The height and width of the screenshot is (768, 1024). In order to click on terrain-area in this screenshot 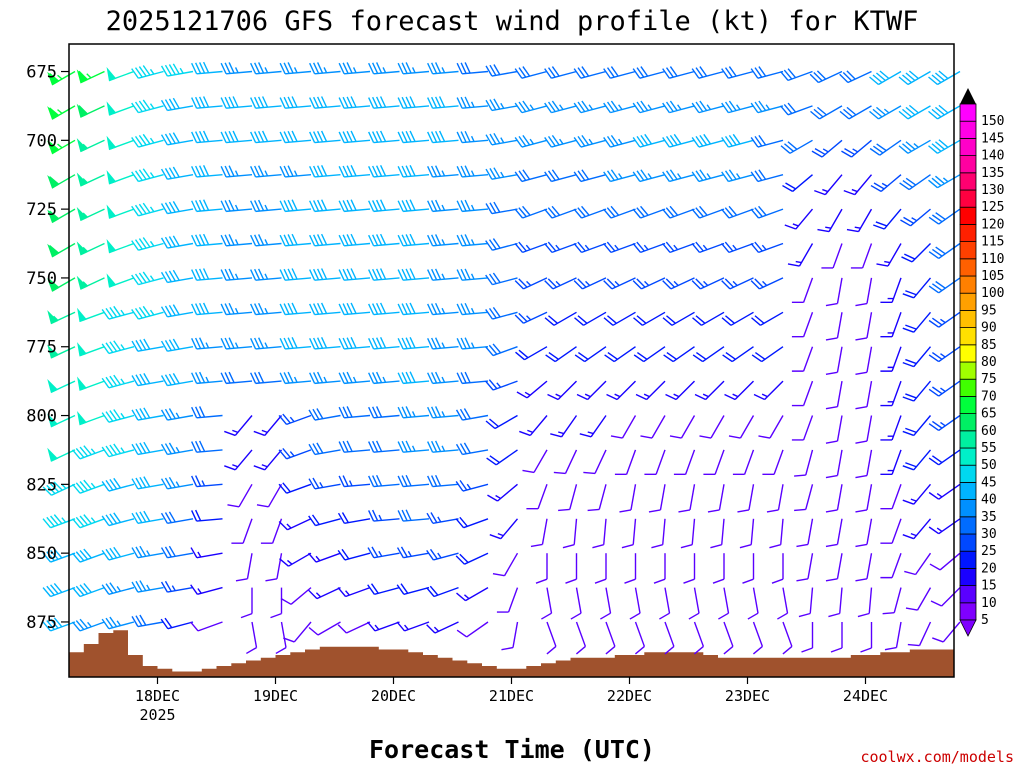, I will do `click(511, 653)`.